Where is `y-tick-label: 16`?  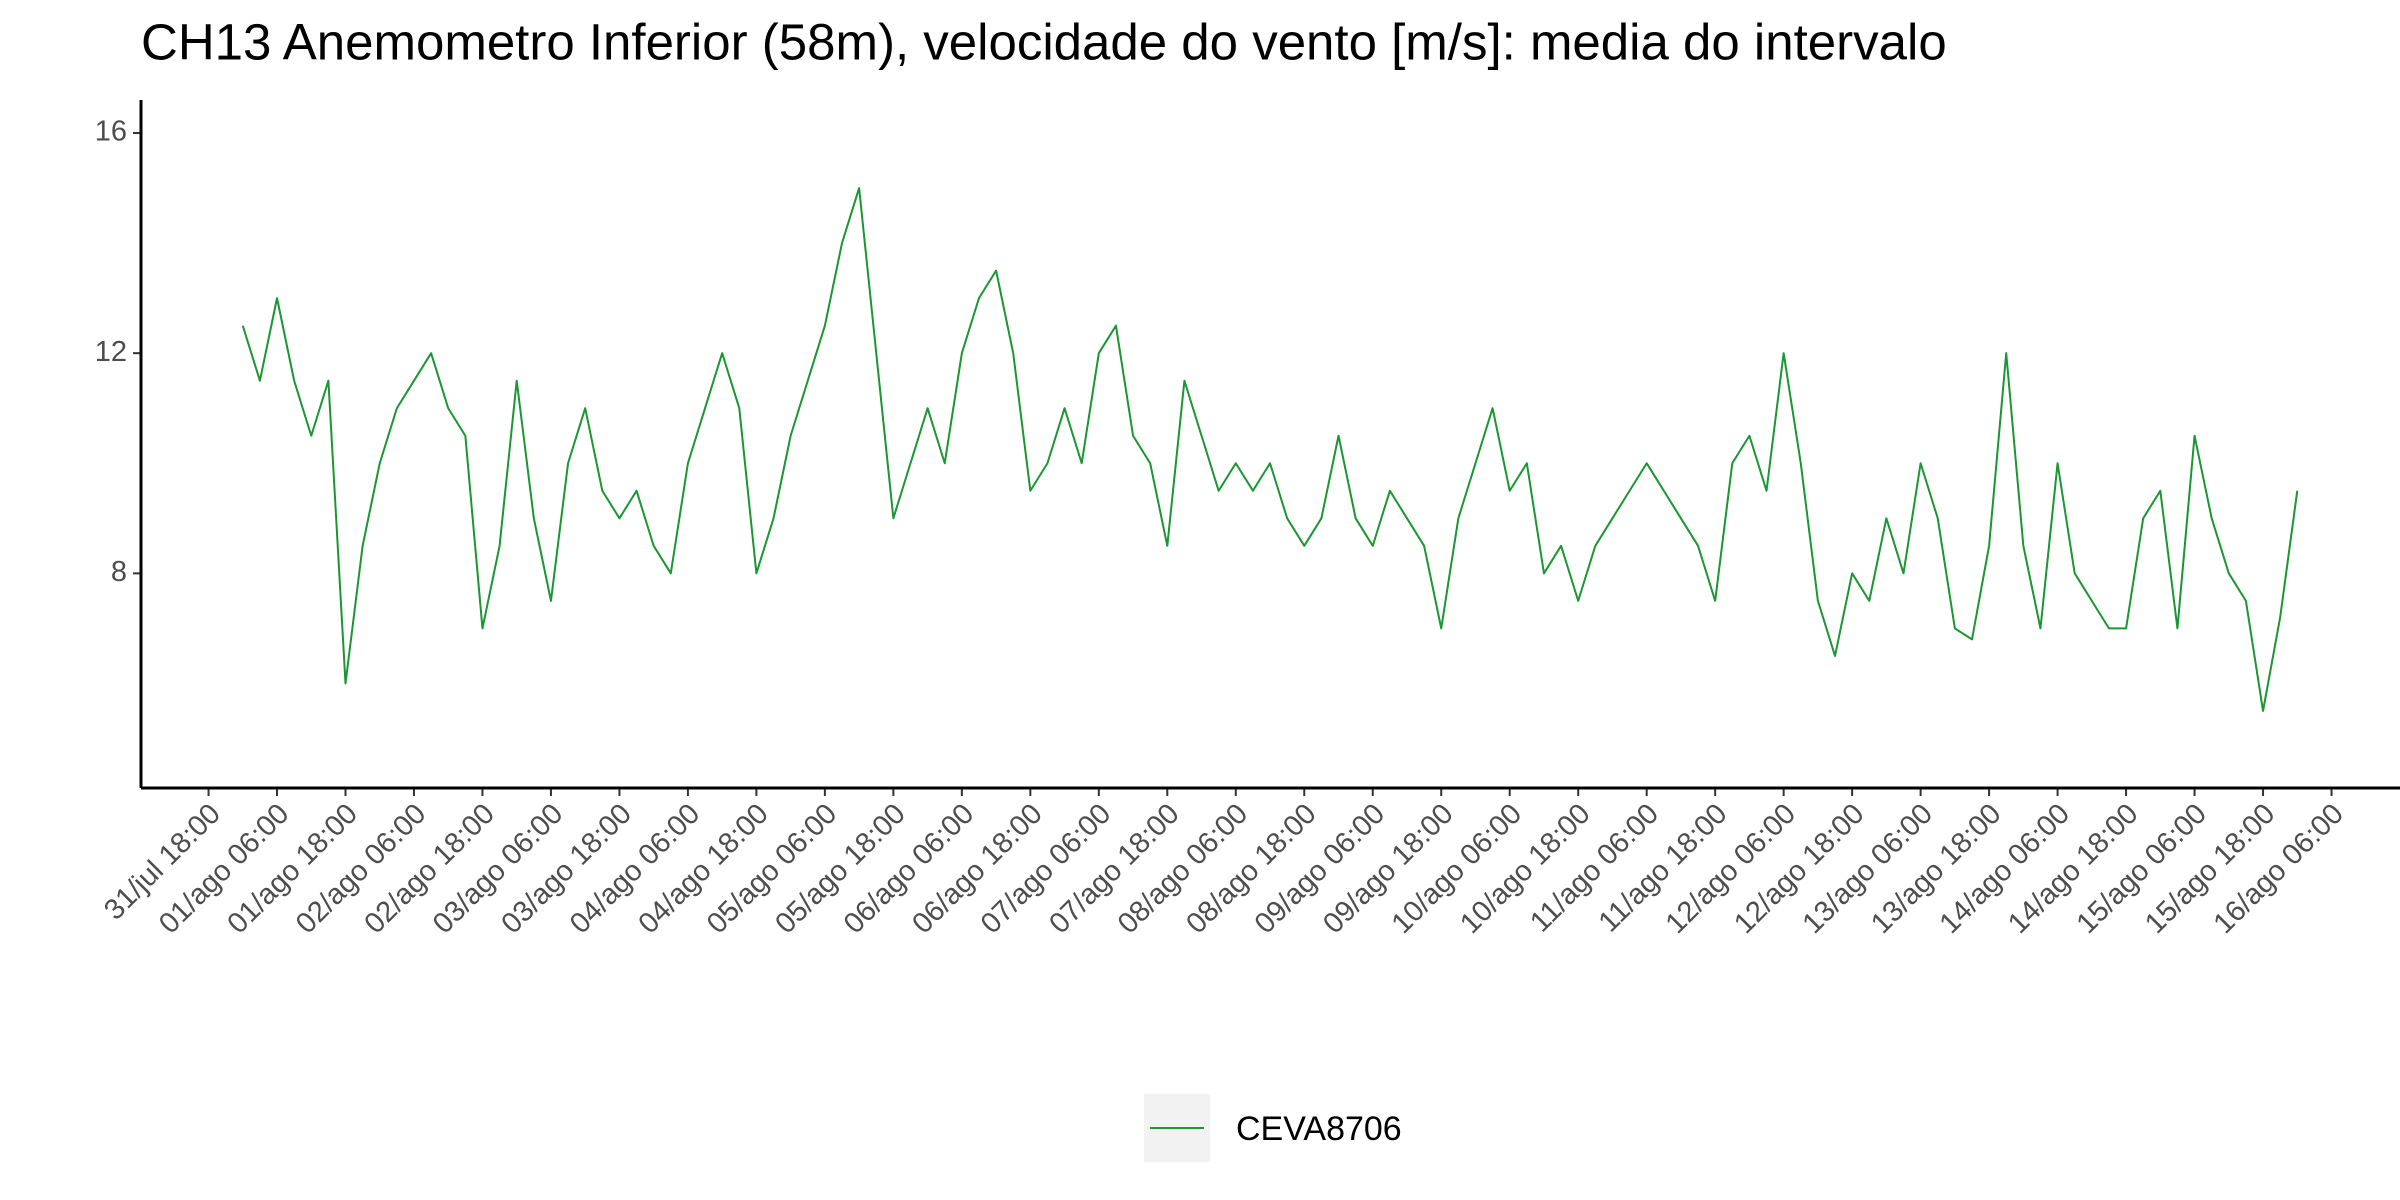
y-tick-label: 16 is located at coordinates (111, 132).